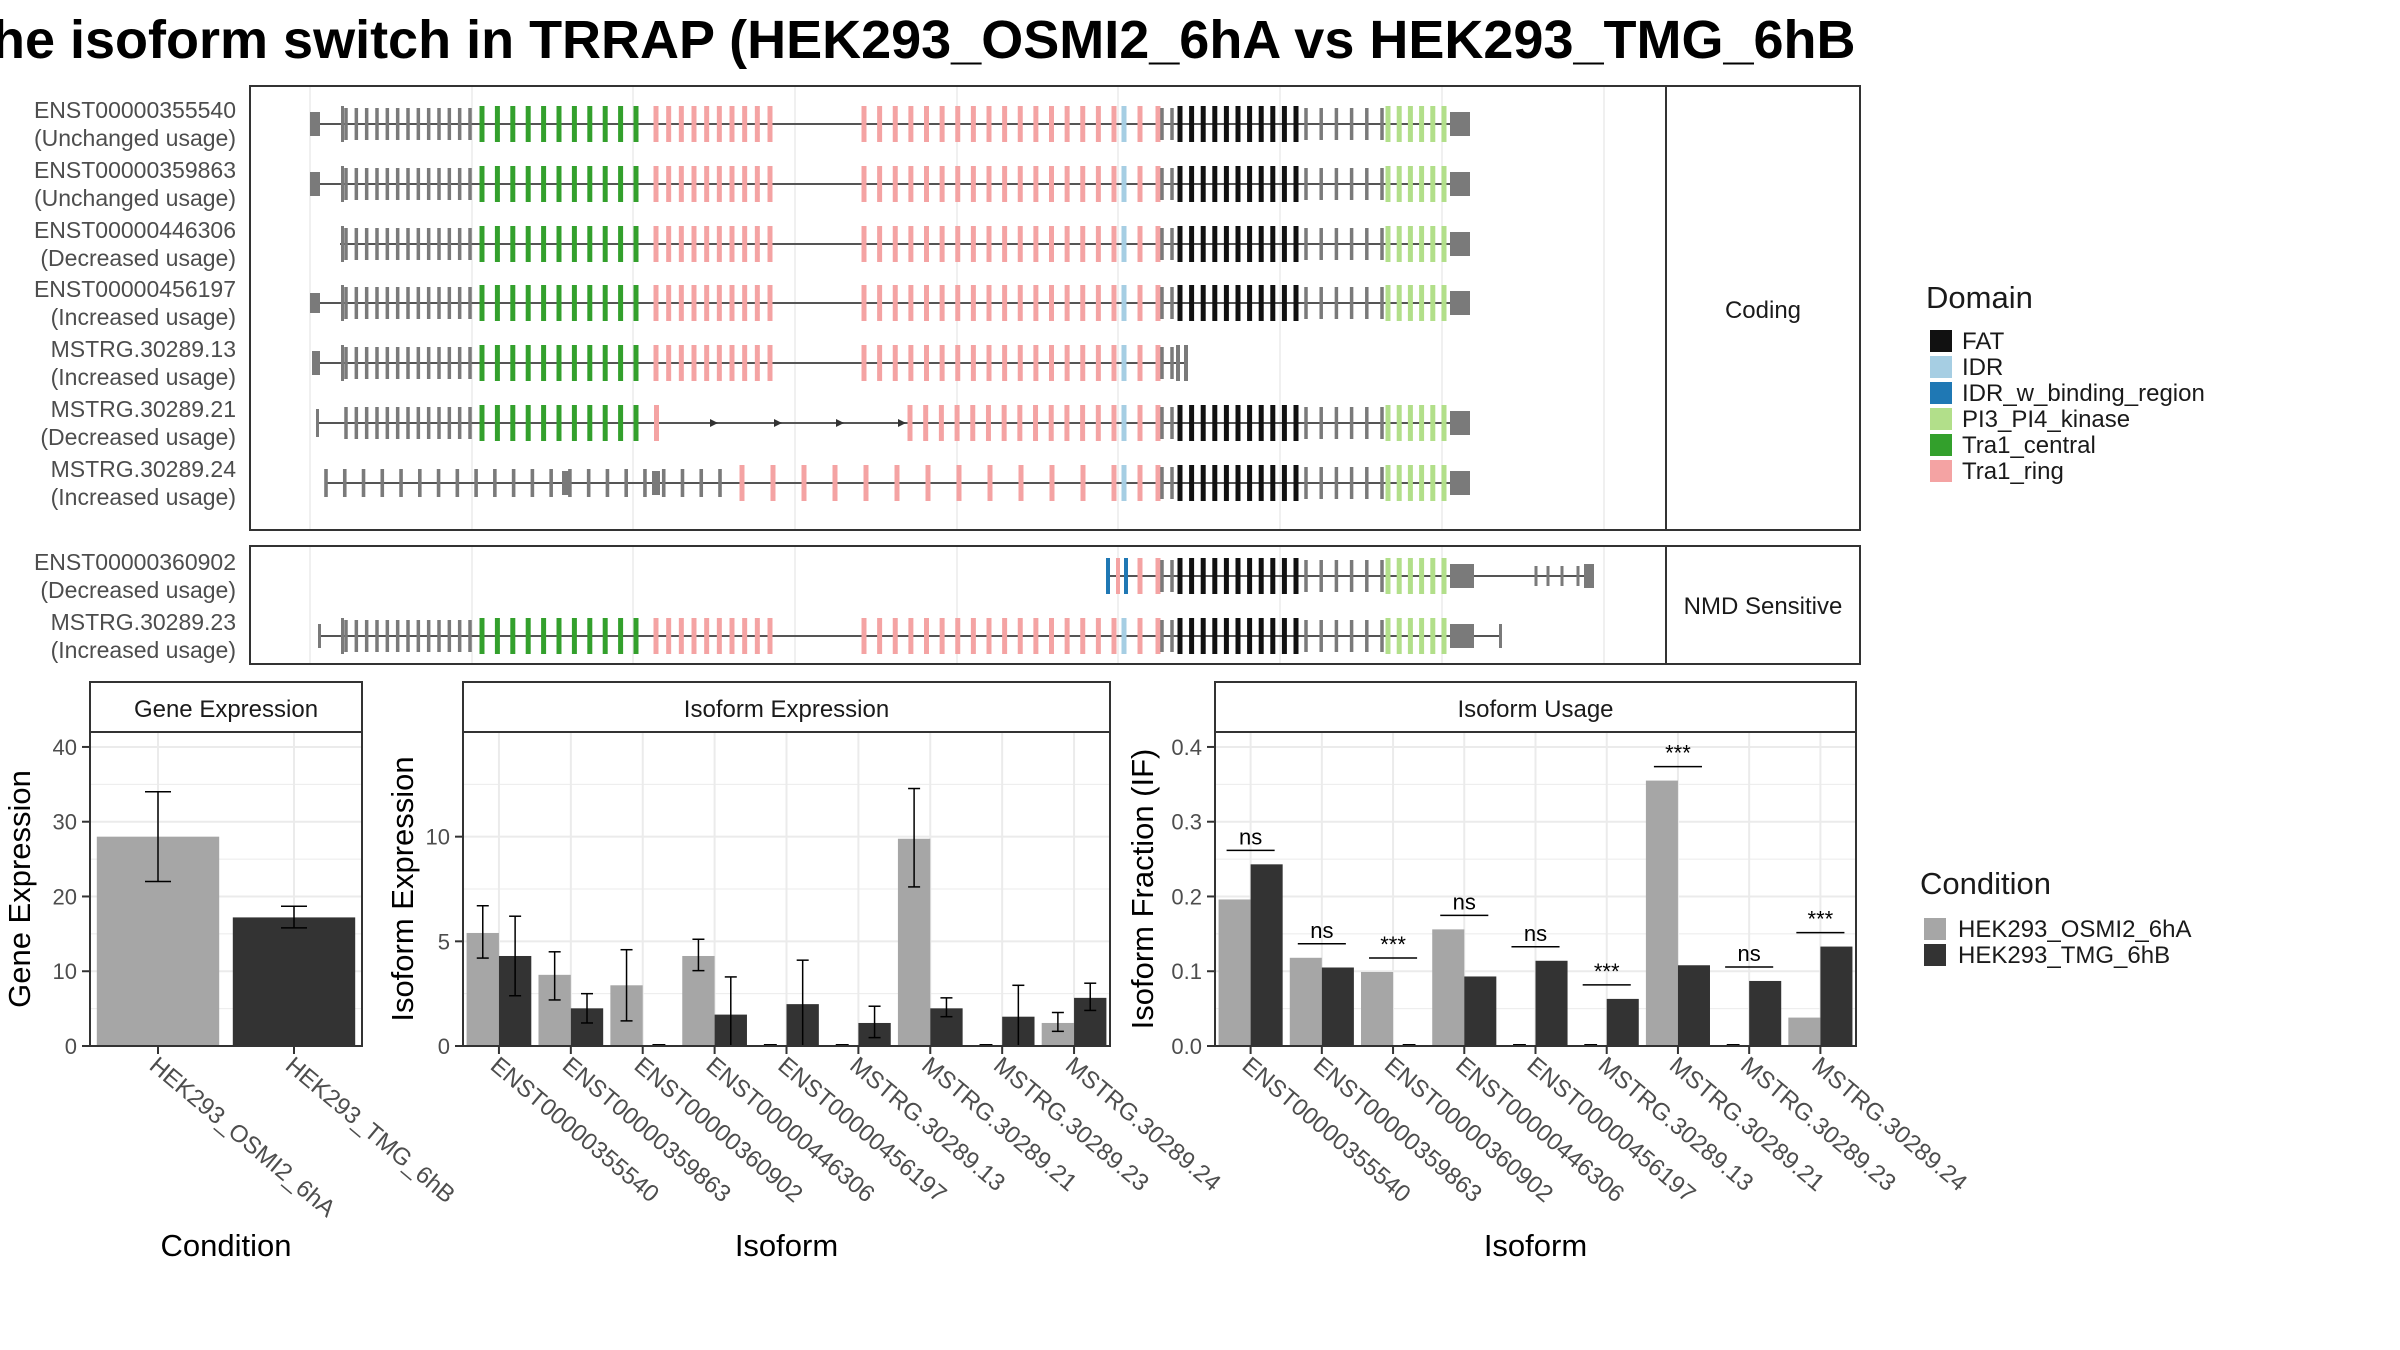 This screenshot has height=1350, width=2400. What do you see at coordinates (1763, 606) in the screenshot?
I see `nmd-strip-label: NMD Sensitive` at bounding box center [1763, 606].